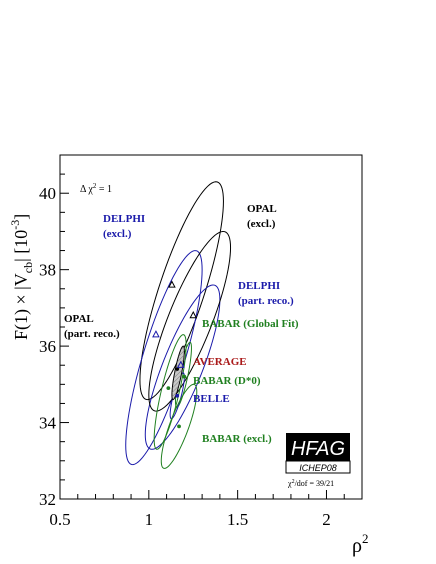  I want to click on label-babar-global-fit: BABAR (Global Fit), so click(250, 324).